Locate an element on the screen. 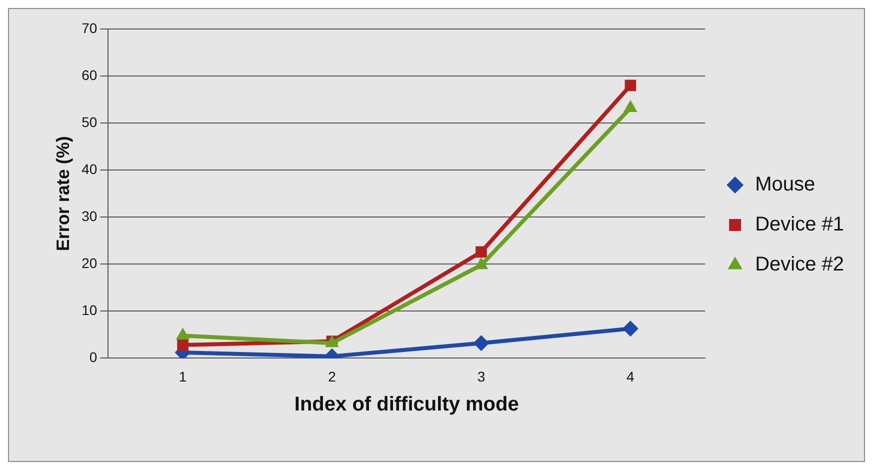  y-tick-label: 40 is located at coordinates (90, 168).